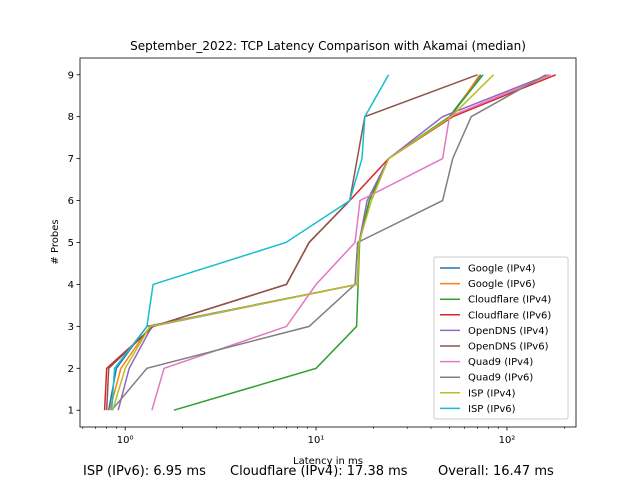 The height and width of the screenshot is (482, 640). Describe the element at coordinates (502, 284) in the screenshot. I see `legend-entry: Google (IPv6)` at that location.